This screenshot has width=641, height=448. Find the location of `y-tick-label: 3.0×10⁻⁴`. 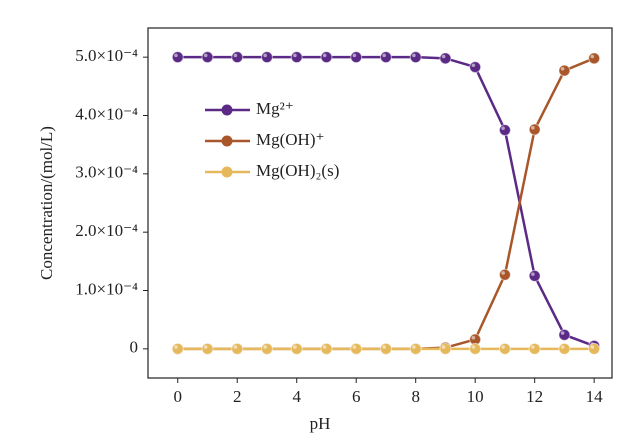

y-tick-label: 3.0×10⁻⁴ is located at coordinates (106, 172).